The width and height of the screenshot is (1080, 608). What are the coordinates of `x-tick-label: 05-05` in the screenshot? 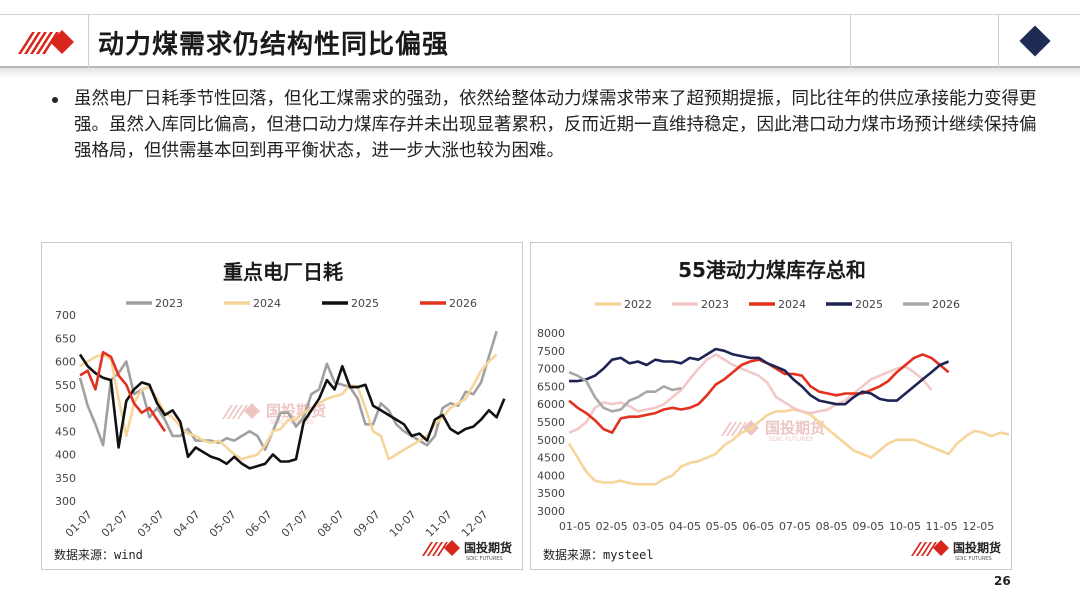 It's located at (722, 526).